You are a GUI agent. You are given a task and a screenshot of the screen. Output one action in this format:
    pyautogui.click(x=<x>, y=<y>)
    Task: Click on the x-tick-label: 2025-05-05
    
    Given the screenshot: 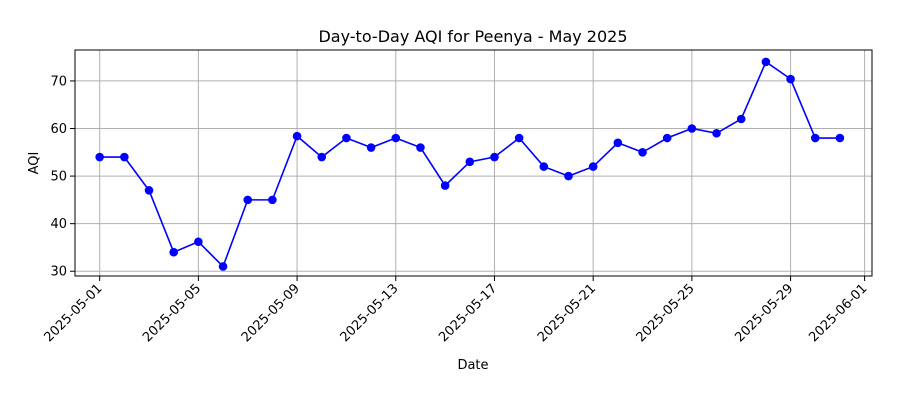 What is the action you would take?
    pyautogui.click(x=172, y=313)
    